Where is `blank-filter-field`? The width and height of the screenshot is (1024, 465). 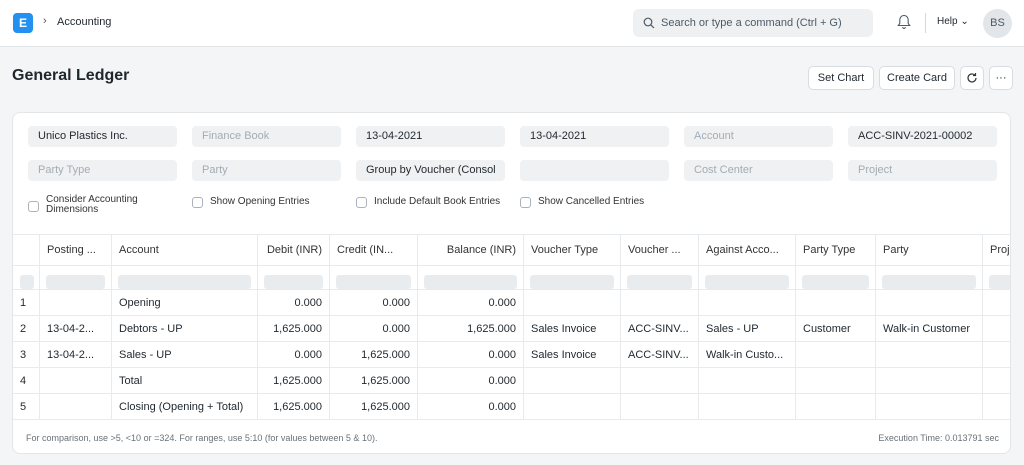 blank-filter-field is located at coordinates (594, 170).